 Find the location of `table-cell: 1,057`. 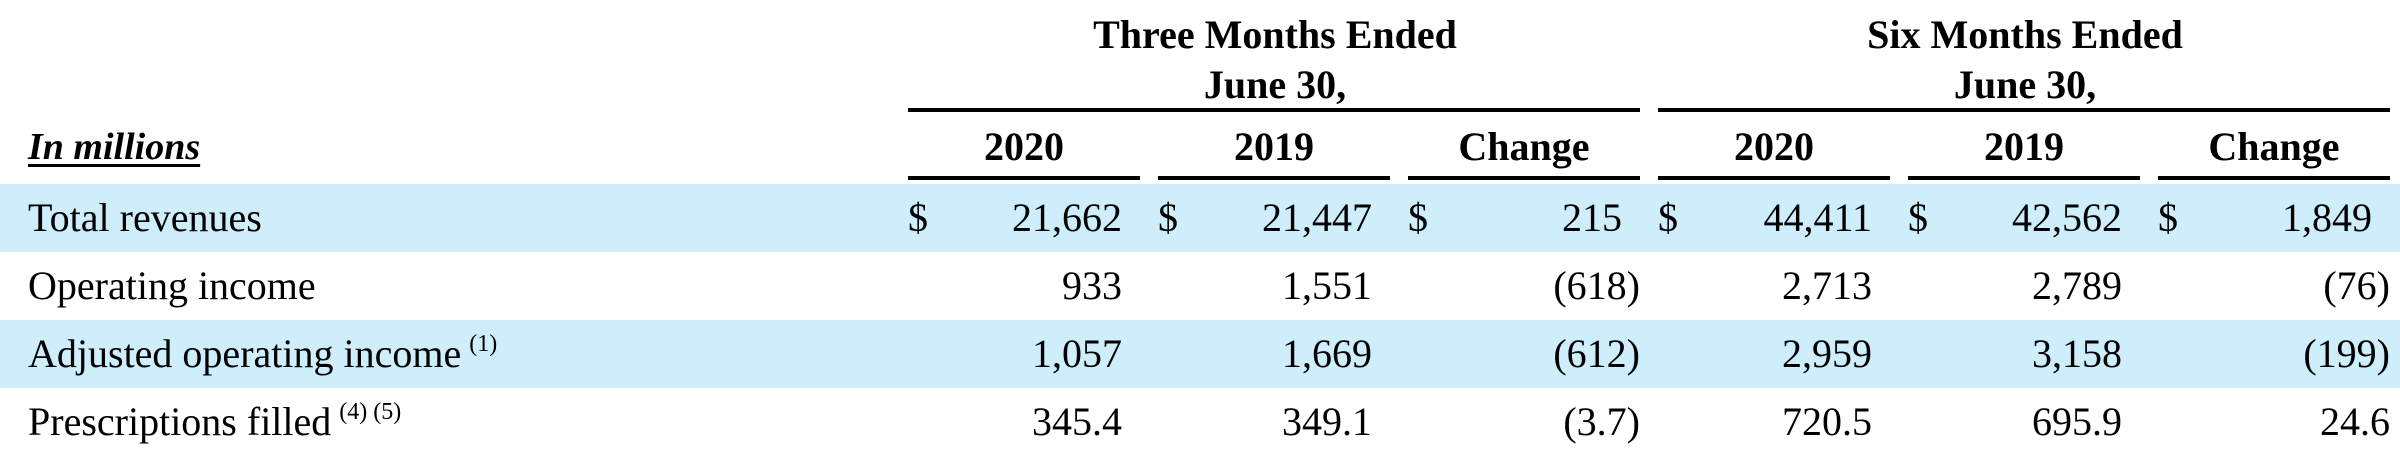

table-cell: 1,057 is located at coordinates (1015, 354).